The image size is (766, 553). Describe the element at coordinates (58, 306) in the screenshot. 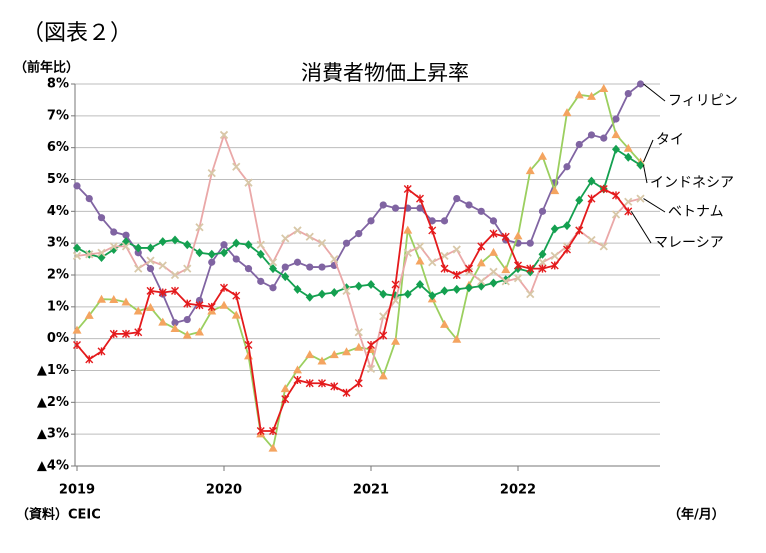

I see `y-tick-label: 1%` at that location.